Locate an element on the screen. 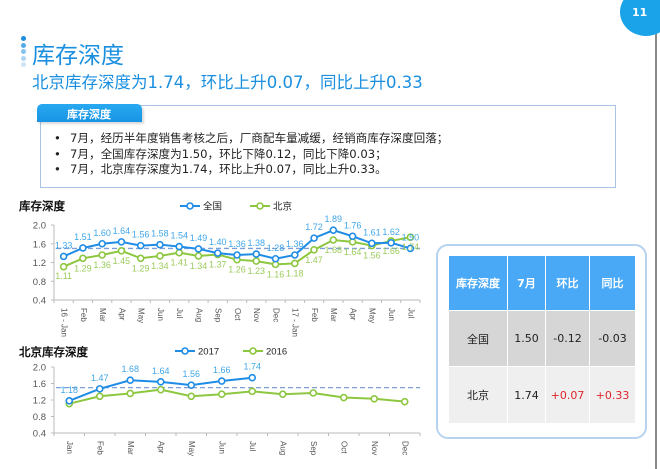 Image resolution: width=660 pixels, height=469 pixels. svg-text: 1.51 is located at coordinates (83, 237).